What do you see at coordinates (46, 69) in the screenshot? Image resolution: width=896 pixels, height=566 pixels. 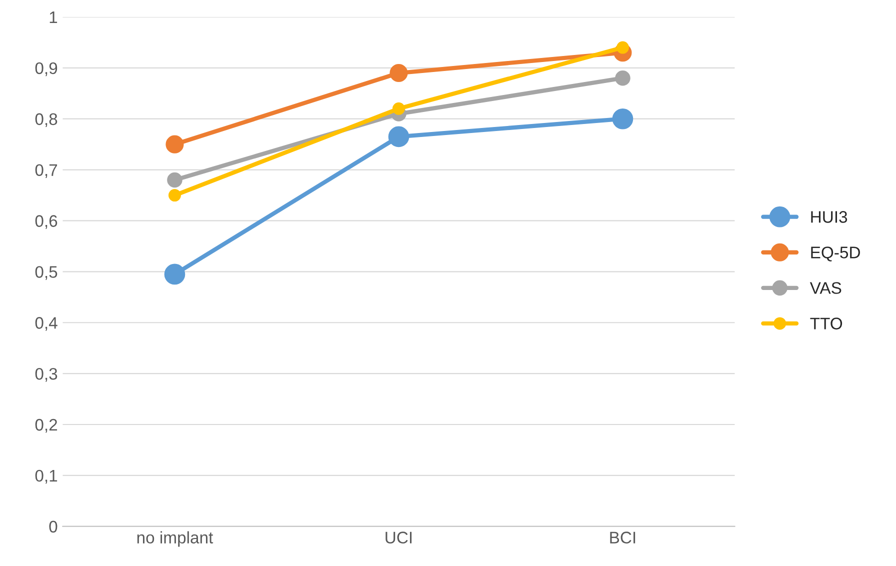 I see `y-tick-label: 0,9` at bounding box center [46, 69].